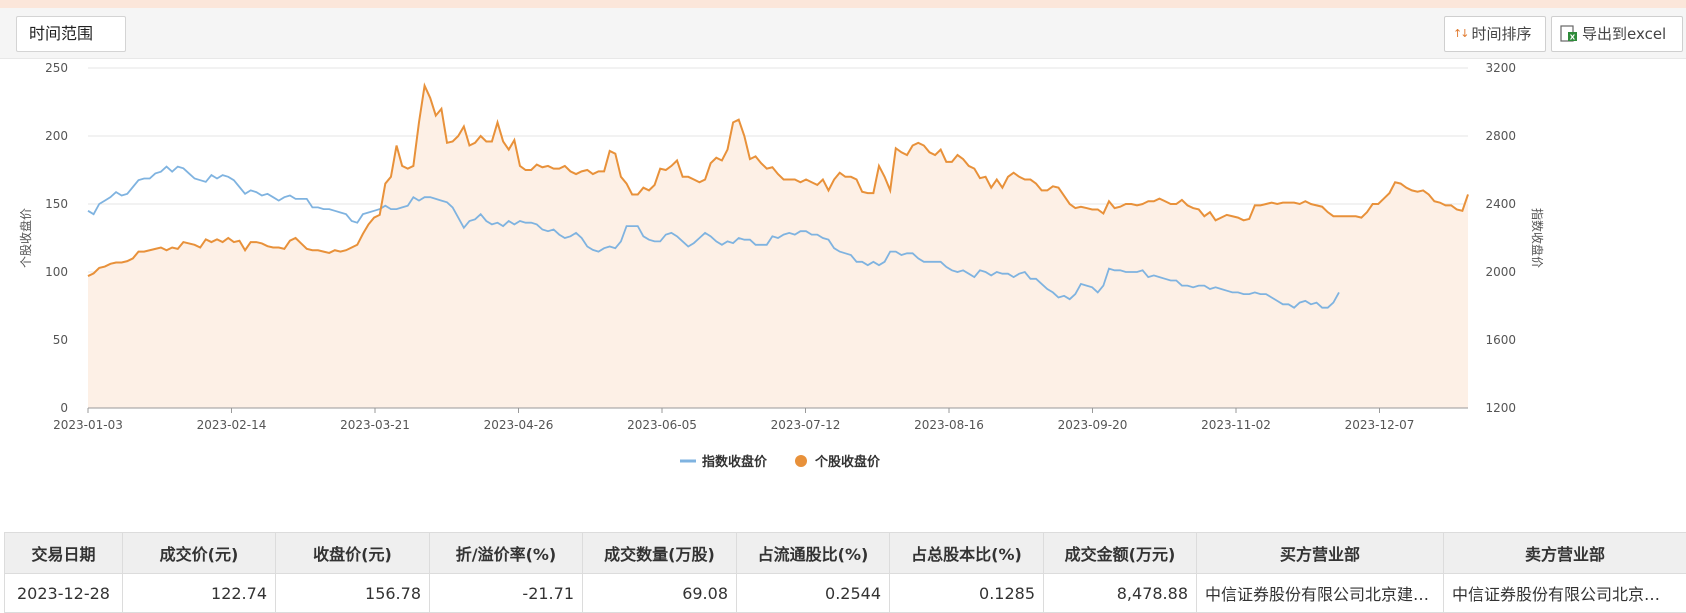  What do you see at coordinates (801, 461) in the screenshot?
I see `legend-stock-swatch` at bounding box center [801, 461].